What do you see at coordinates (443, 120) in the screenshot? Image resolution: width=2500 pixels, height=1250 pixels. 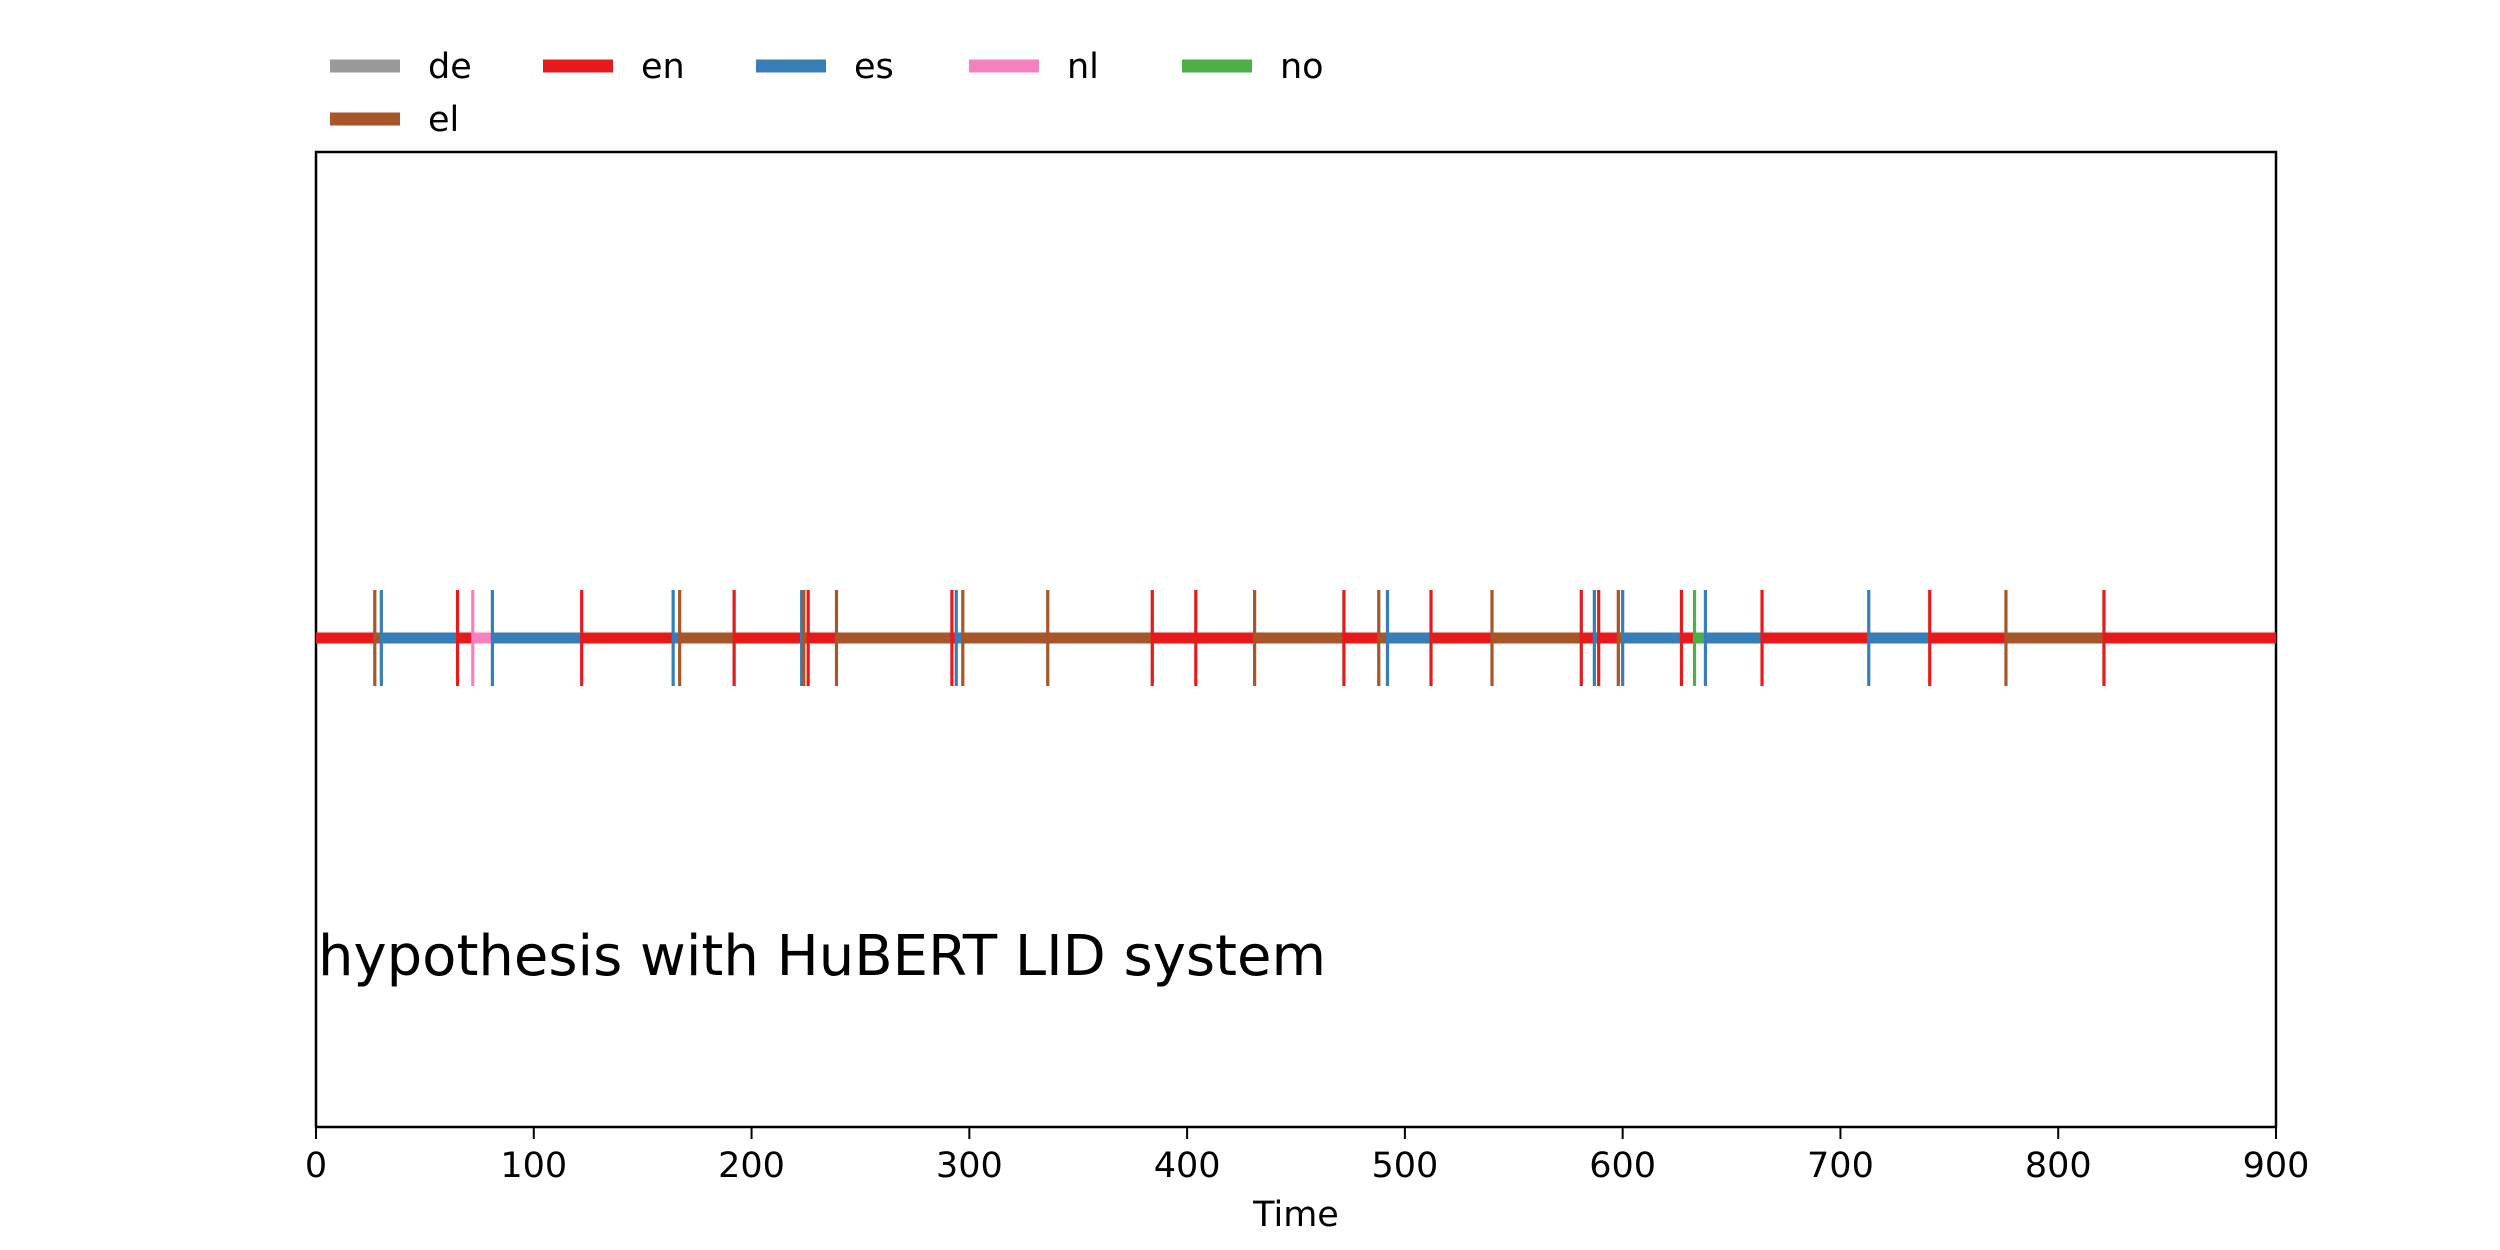 I see `legend-label-el: el` at bounding box center [443, 120].